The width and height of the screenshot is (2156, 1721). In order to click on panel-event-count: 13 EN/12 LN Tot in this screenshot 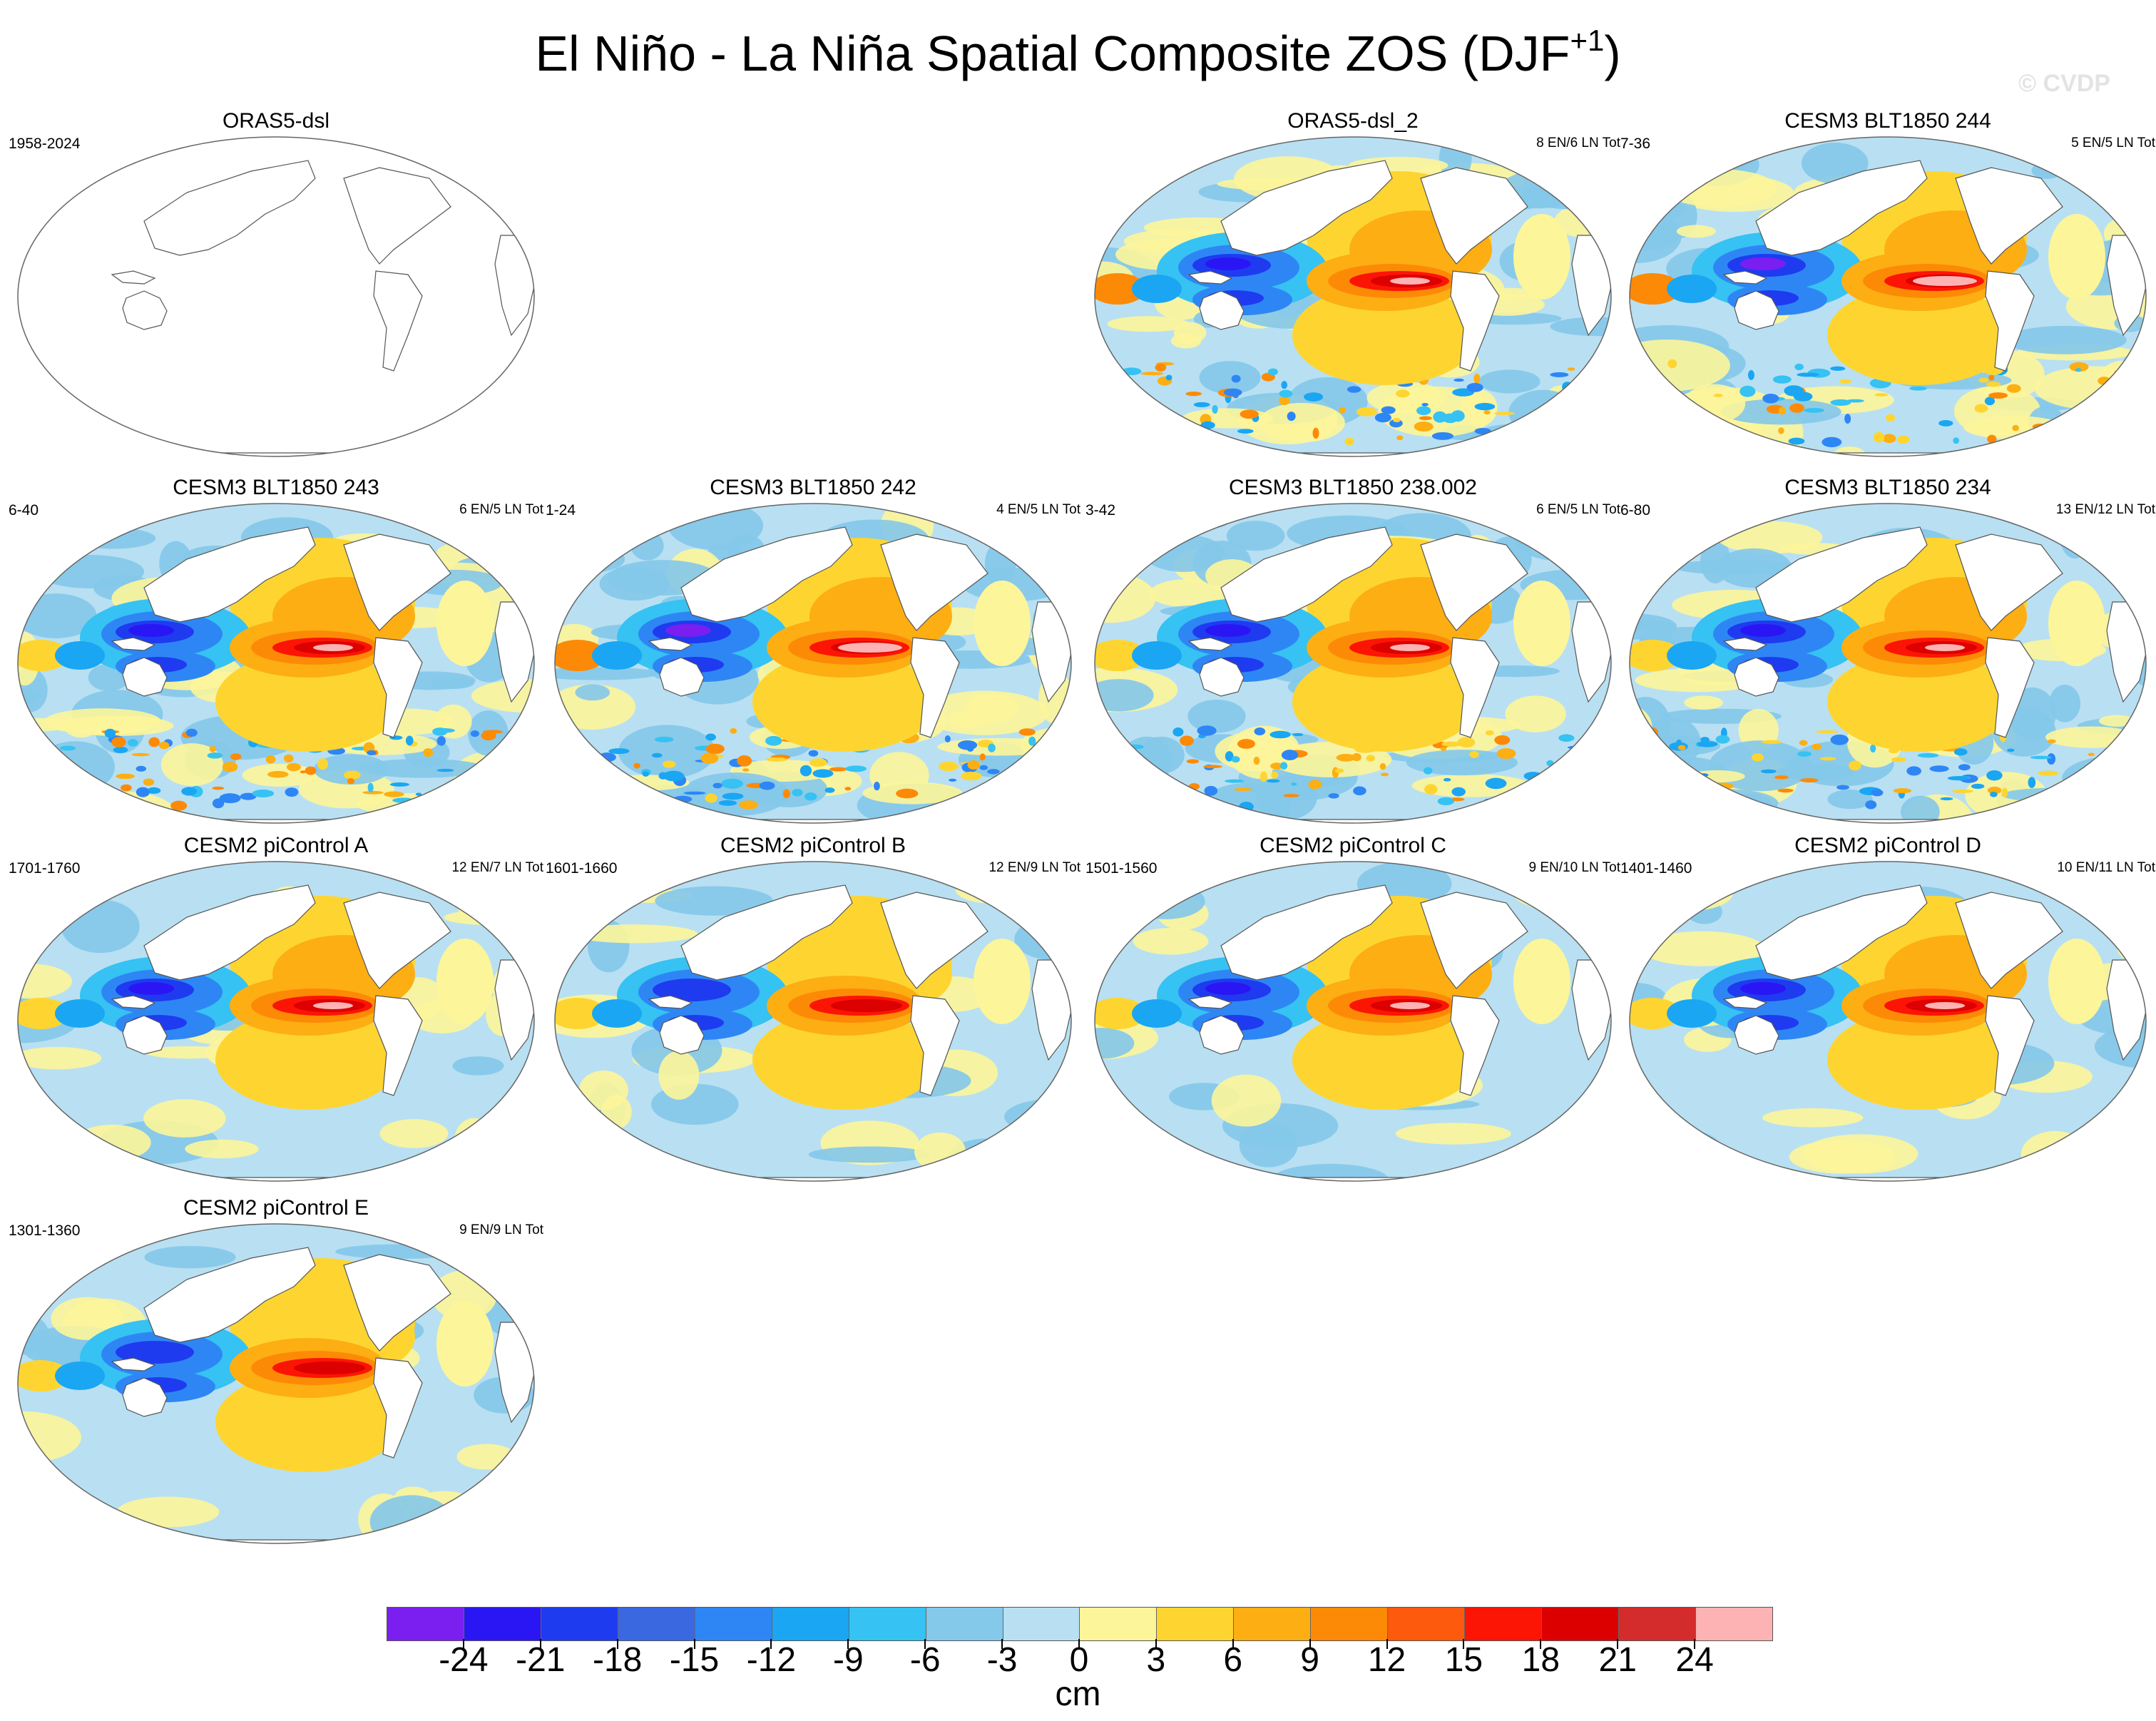, I will do `click(2105, 510)`.